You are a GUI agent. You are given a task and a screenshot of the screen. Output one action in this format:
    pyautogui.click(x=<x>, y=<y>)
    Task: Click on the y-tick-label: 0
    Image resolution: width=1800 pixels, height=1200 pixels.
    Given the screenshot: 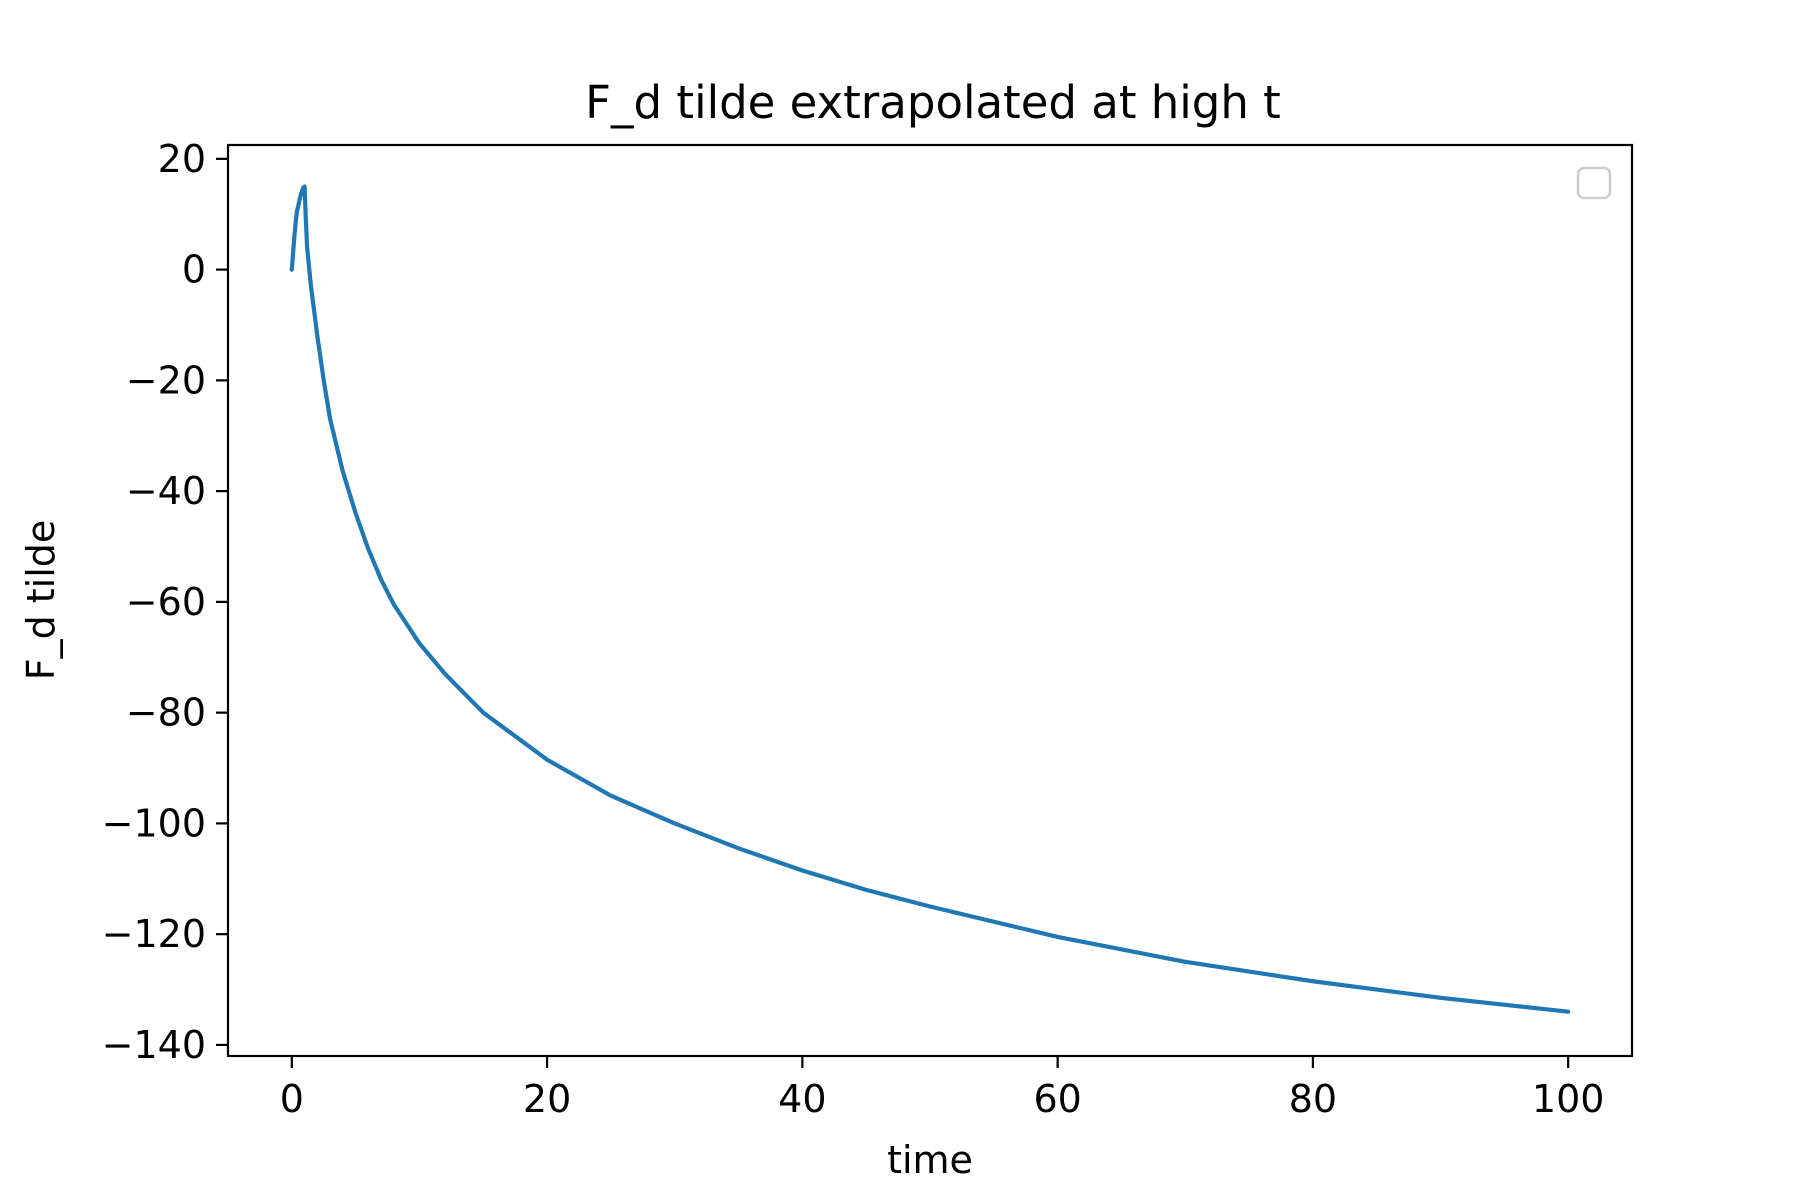 What is the action you would take?
    pyautogui.click(x=194, y=270)
    